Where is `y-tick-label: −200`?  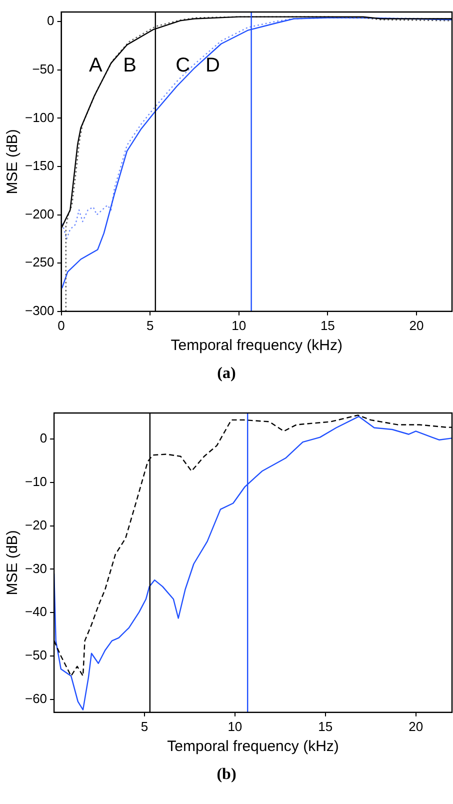
y-tick-label: −200 is located at coordinates (39, 214).